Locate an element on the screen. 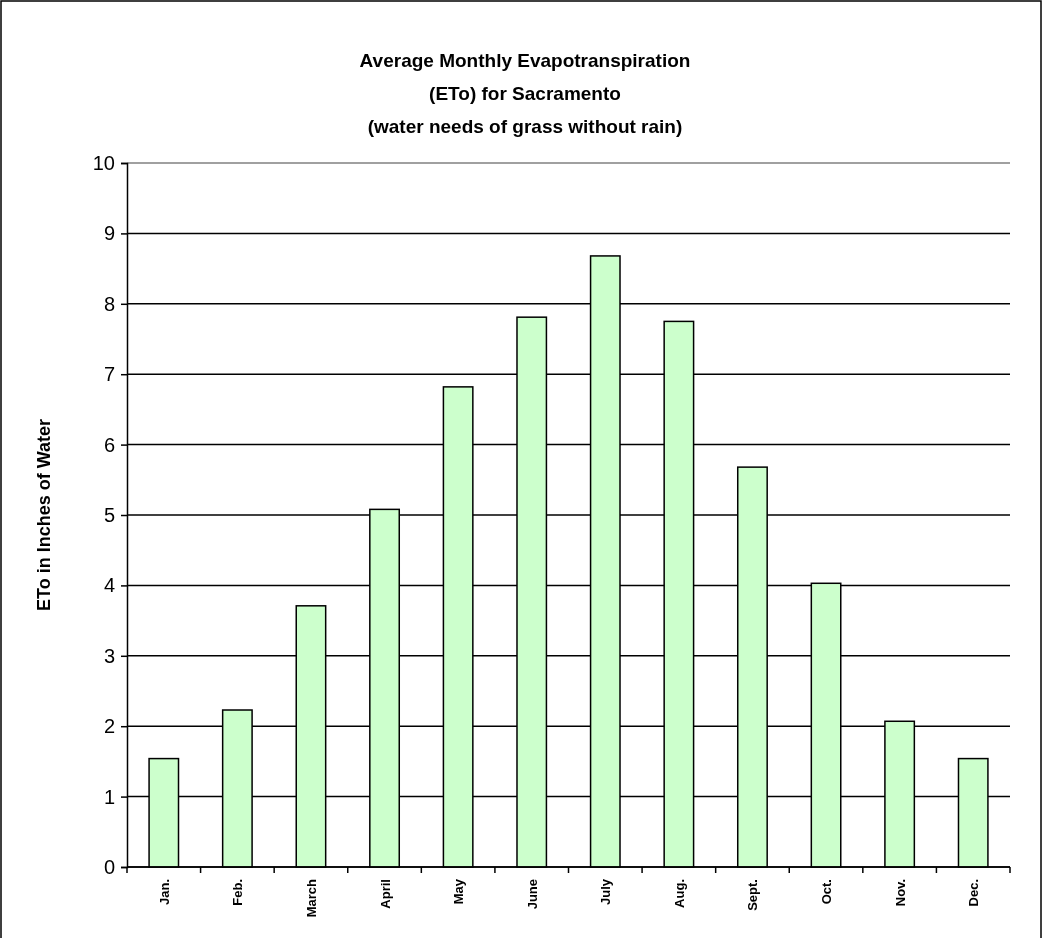 The width and height of the screenshot is (1049, 938). y-tick-label: 8 is located at coordinates (109, 303).